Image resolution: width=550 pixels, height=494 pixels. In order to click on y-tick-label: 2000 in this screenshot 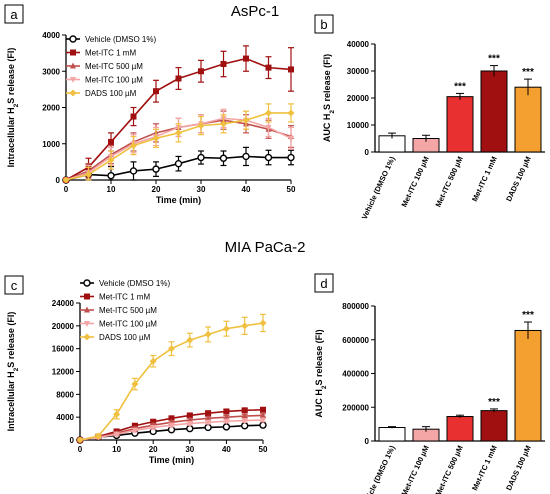, I will do `click(51, 108)`.